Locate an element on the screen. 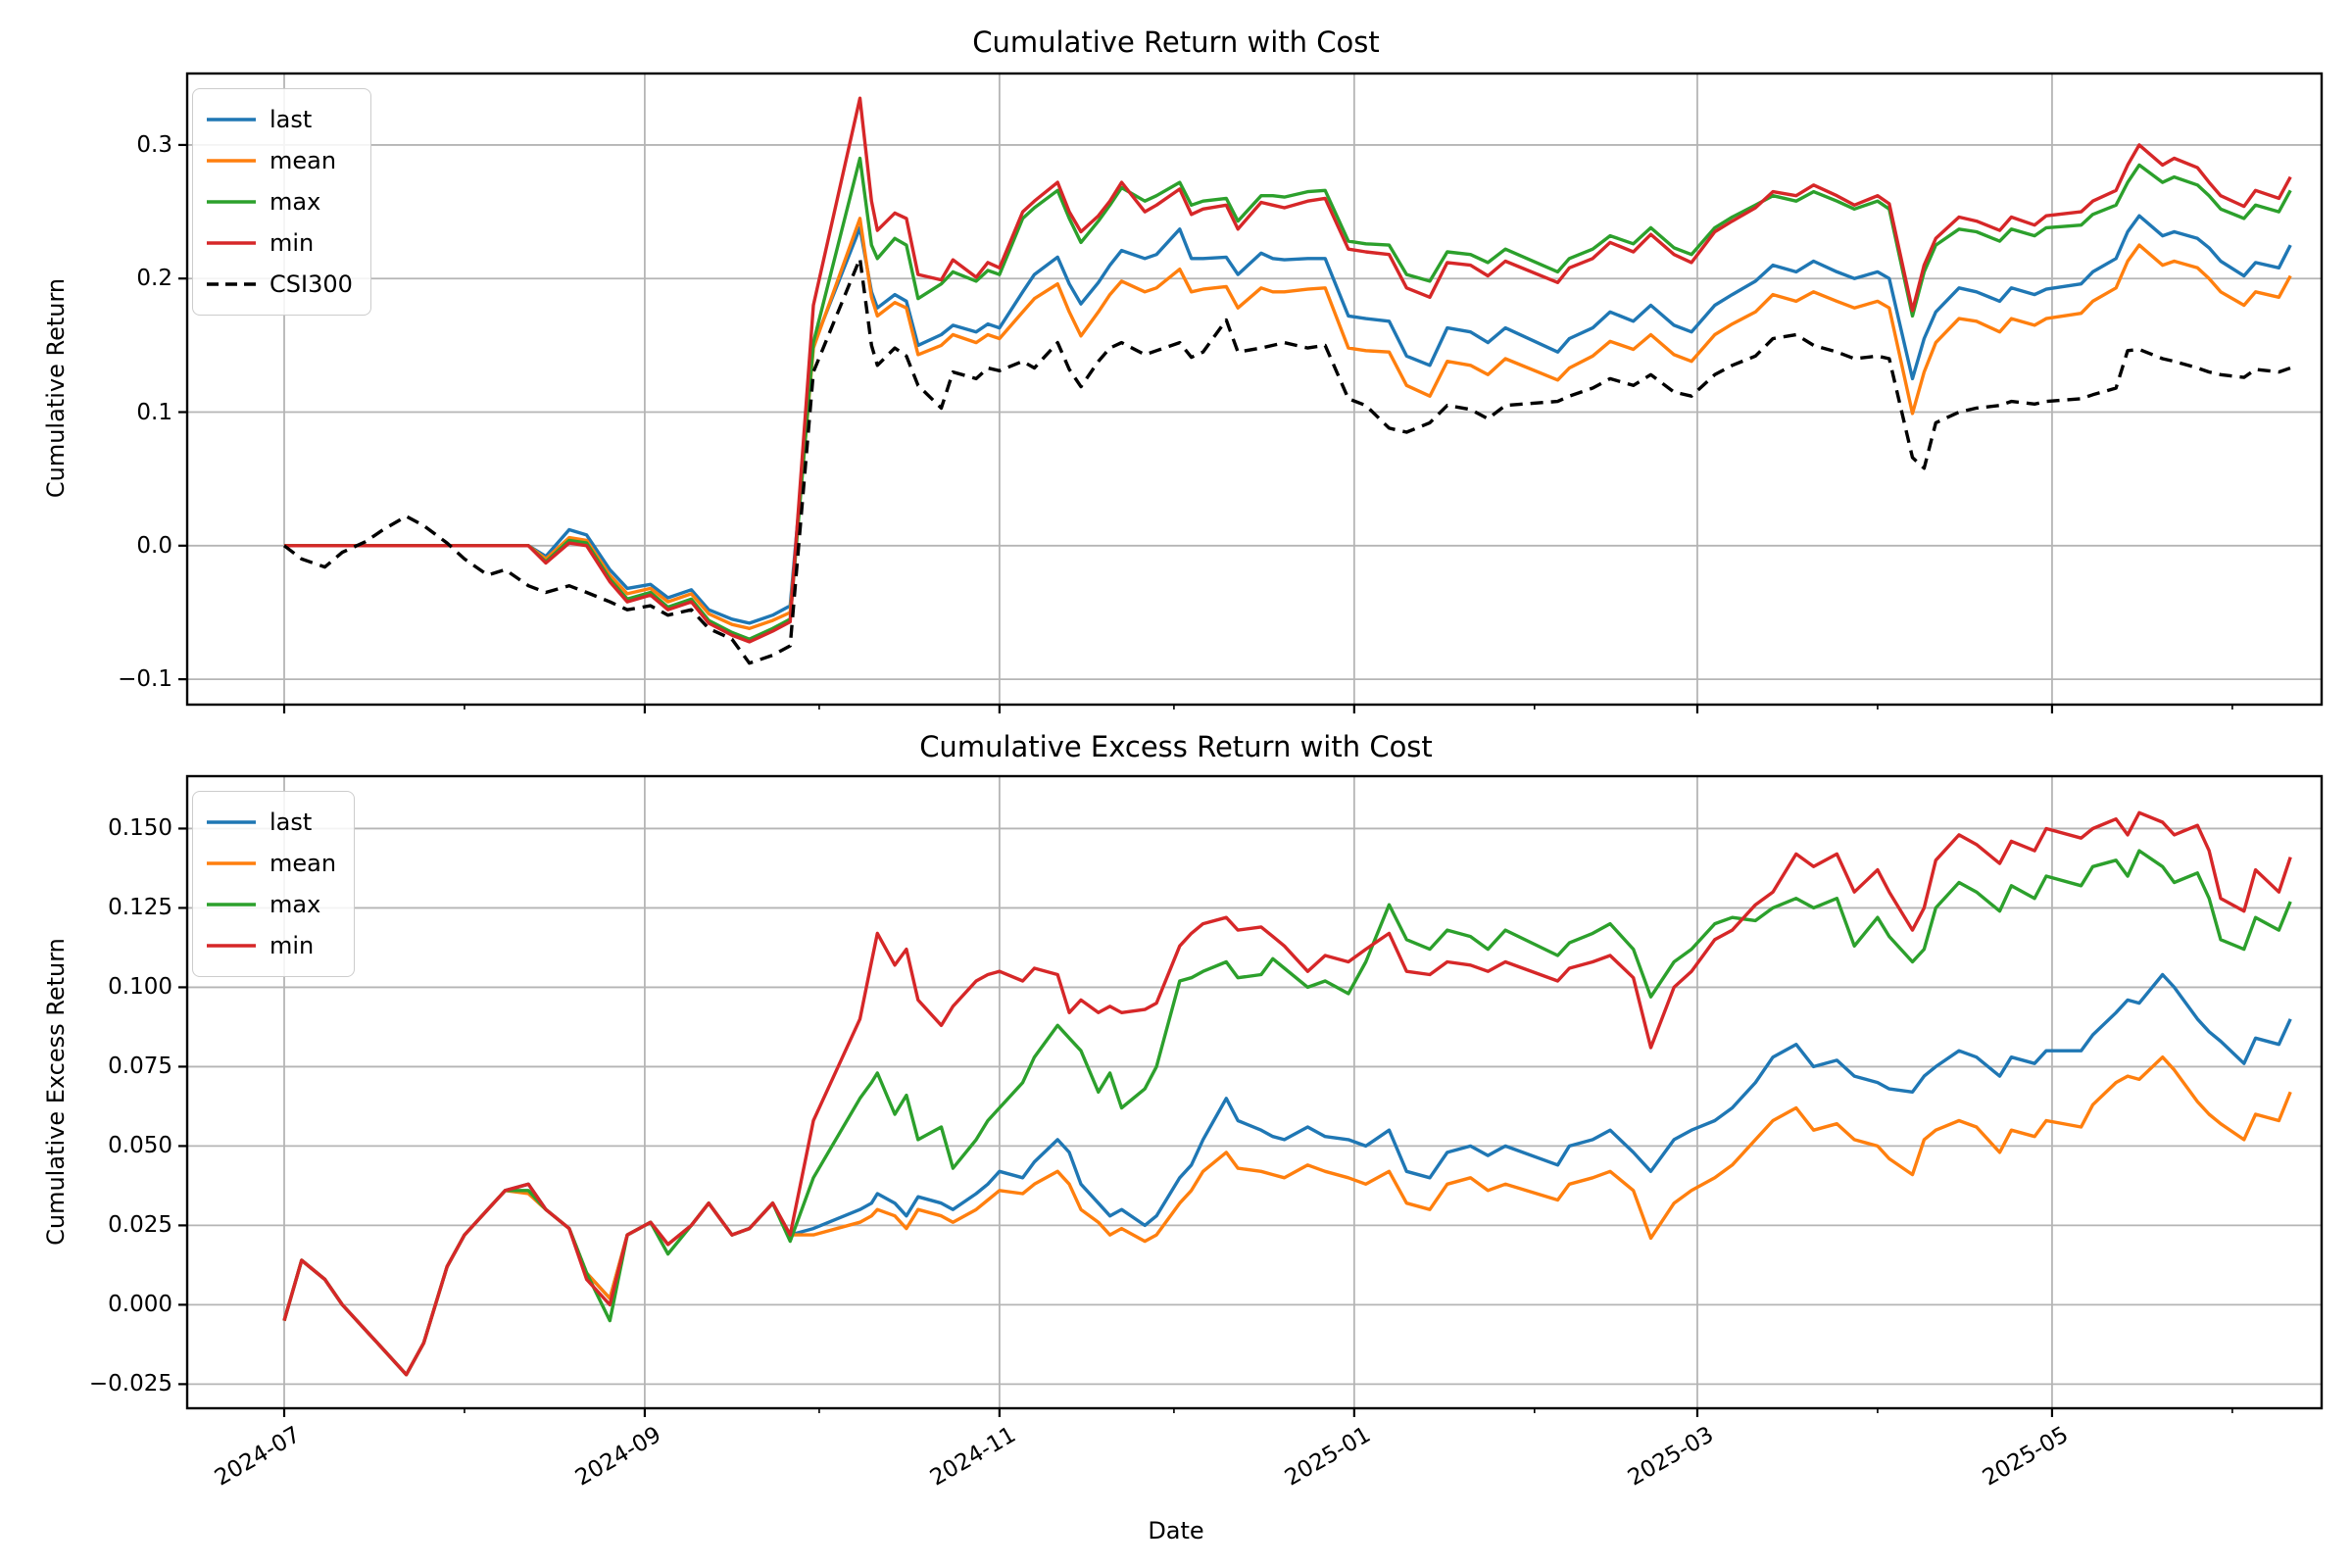 Image resolution: width=2352 pixels, height=1568 pixels. x-axis-label: Date is located at coordinates (1176, 1530).